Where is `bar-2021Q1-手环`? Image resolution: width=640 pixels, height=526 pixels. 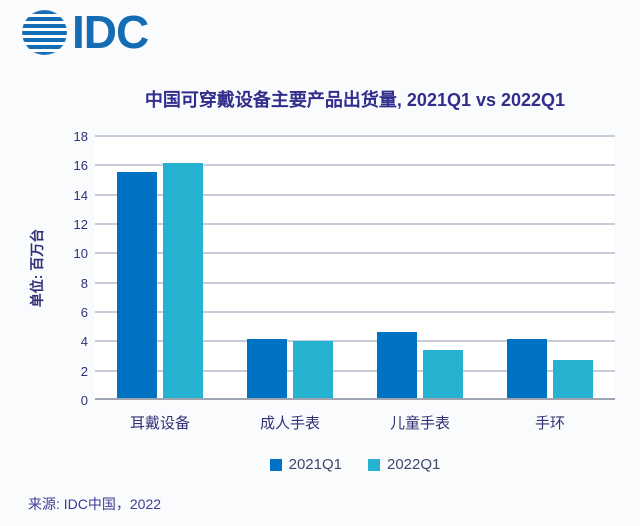 bar-2021Q1-手环 is located at coordinates (527, 368).